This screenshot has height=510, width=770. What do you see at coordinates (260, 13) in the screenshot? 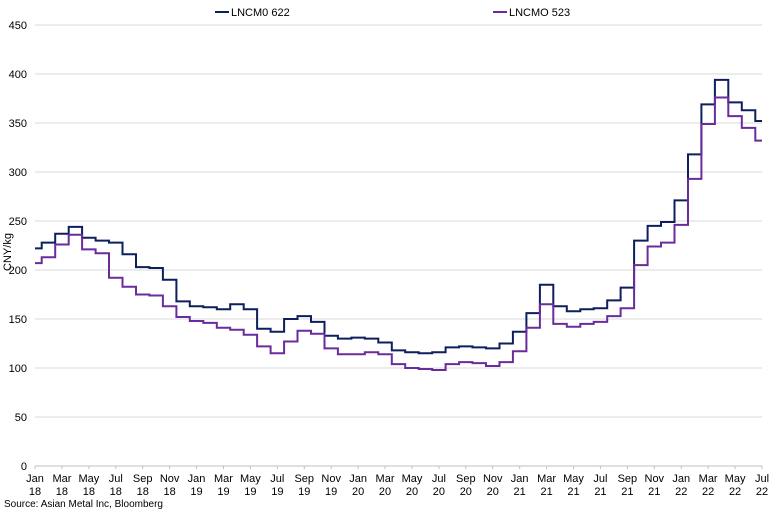
I see `legend-label: LNCM0 622` at bounding box center [260, 13].